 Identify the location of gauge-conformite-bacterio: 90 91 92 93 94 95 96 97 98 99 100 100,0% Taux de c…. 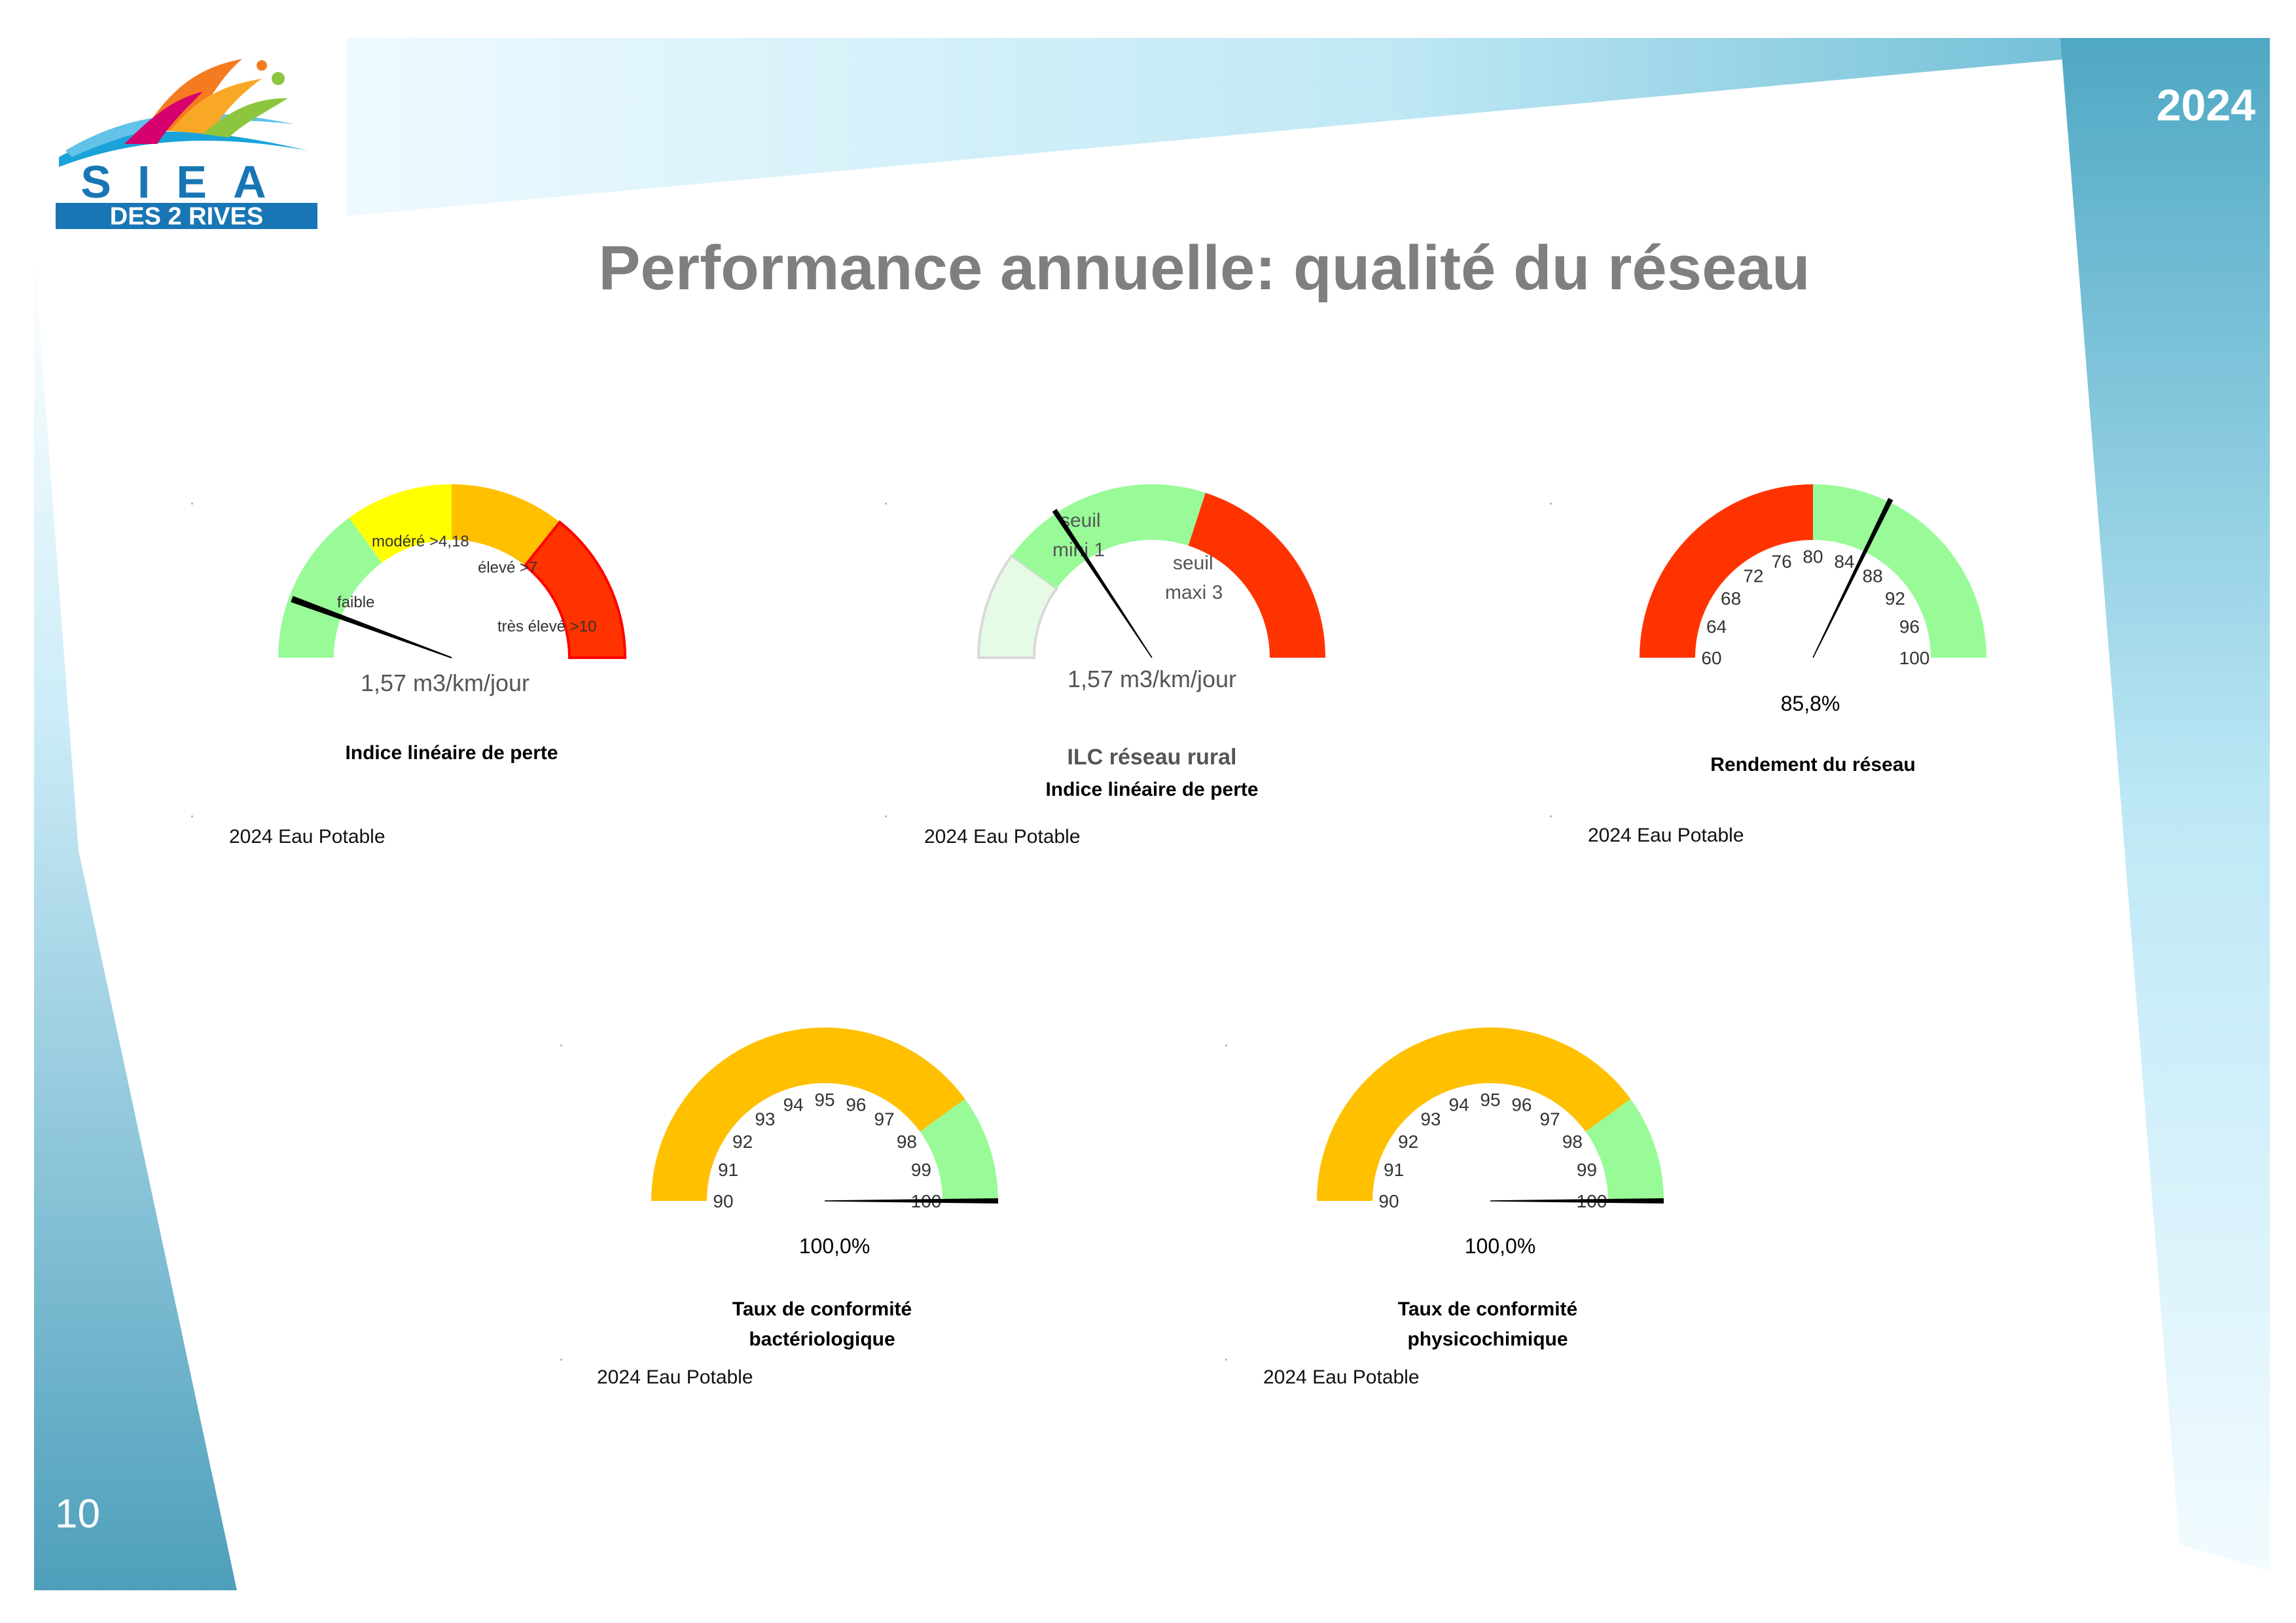
(825, 1179).